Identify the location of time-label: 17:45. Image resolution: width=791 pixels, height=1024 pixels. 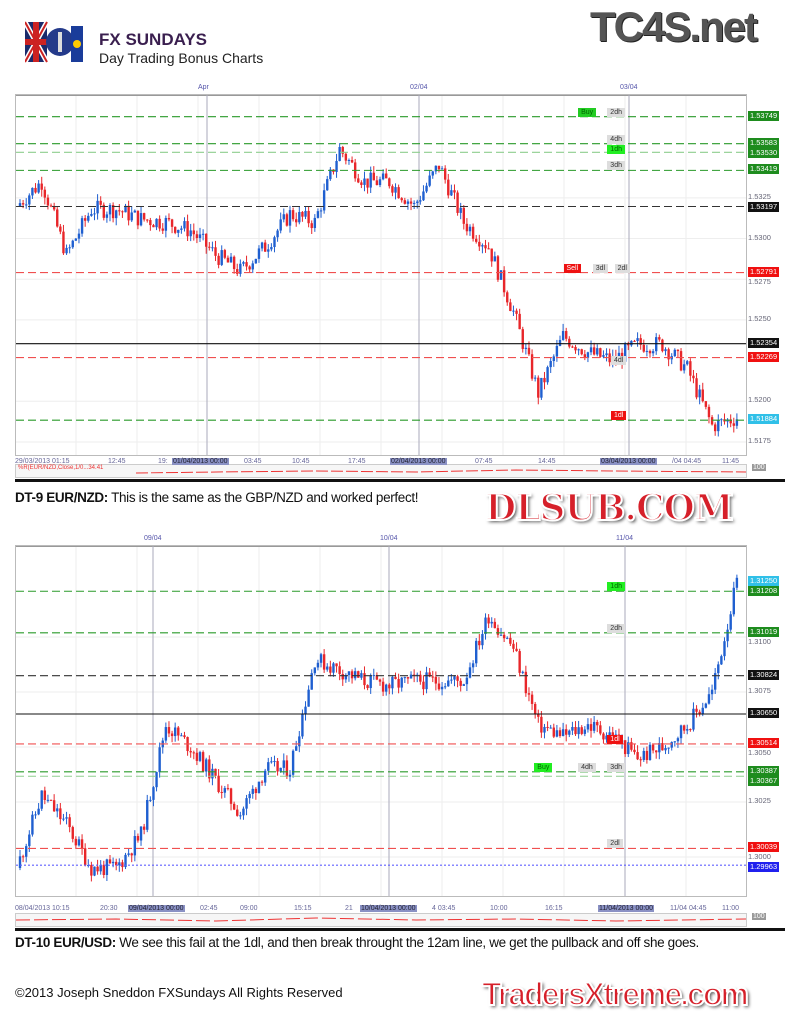
(357, 461).